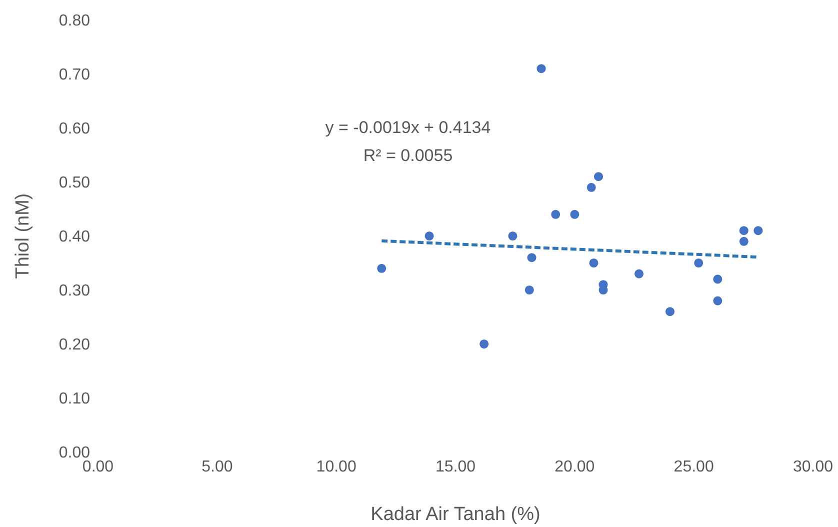 This screenshot has width=838, height=527. Describe the element at coordinates (74, 21) in the screenshot. I see `y-tick-label: 0.80` at that location.